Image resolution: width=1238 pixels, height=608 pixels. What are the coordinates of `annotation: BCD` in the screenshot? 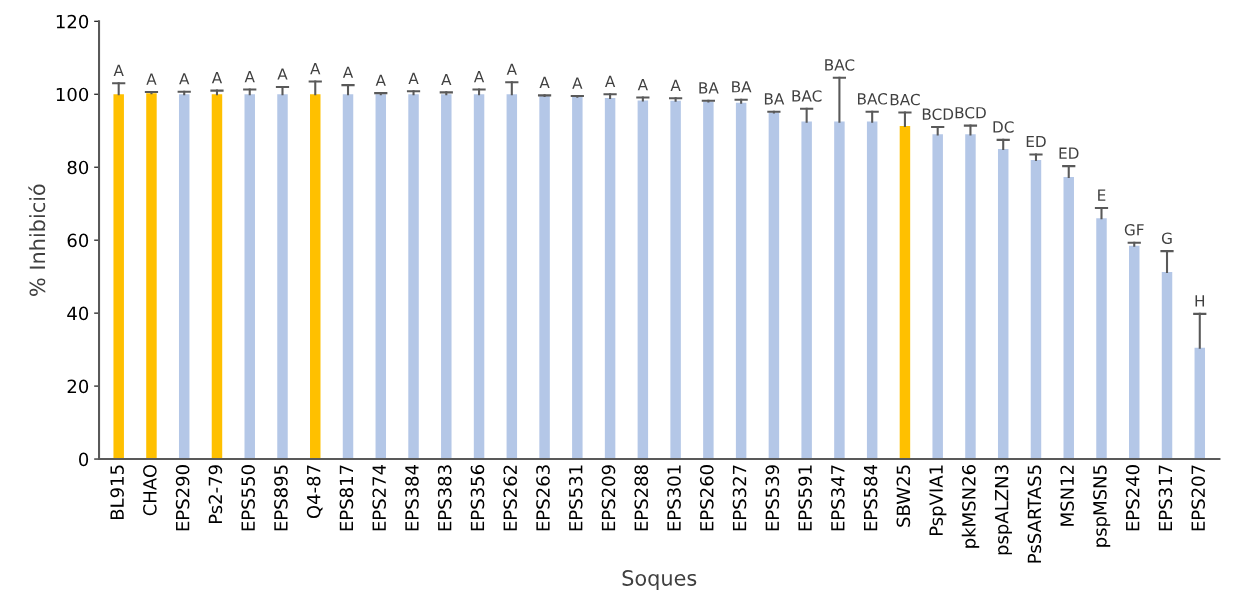 It's located at (938, 114).